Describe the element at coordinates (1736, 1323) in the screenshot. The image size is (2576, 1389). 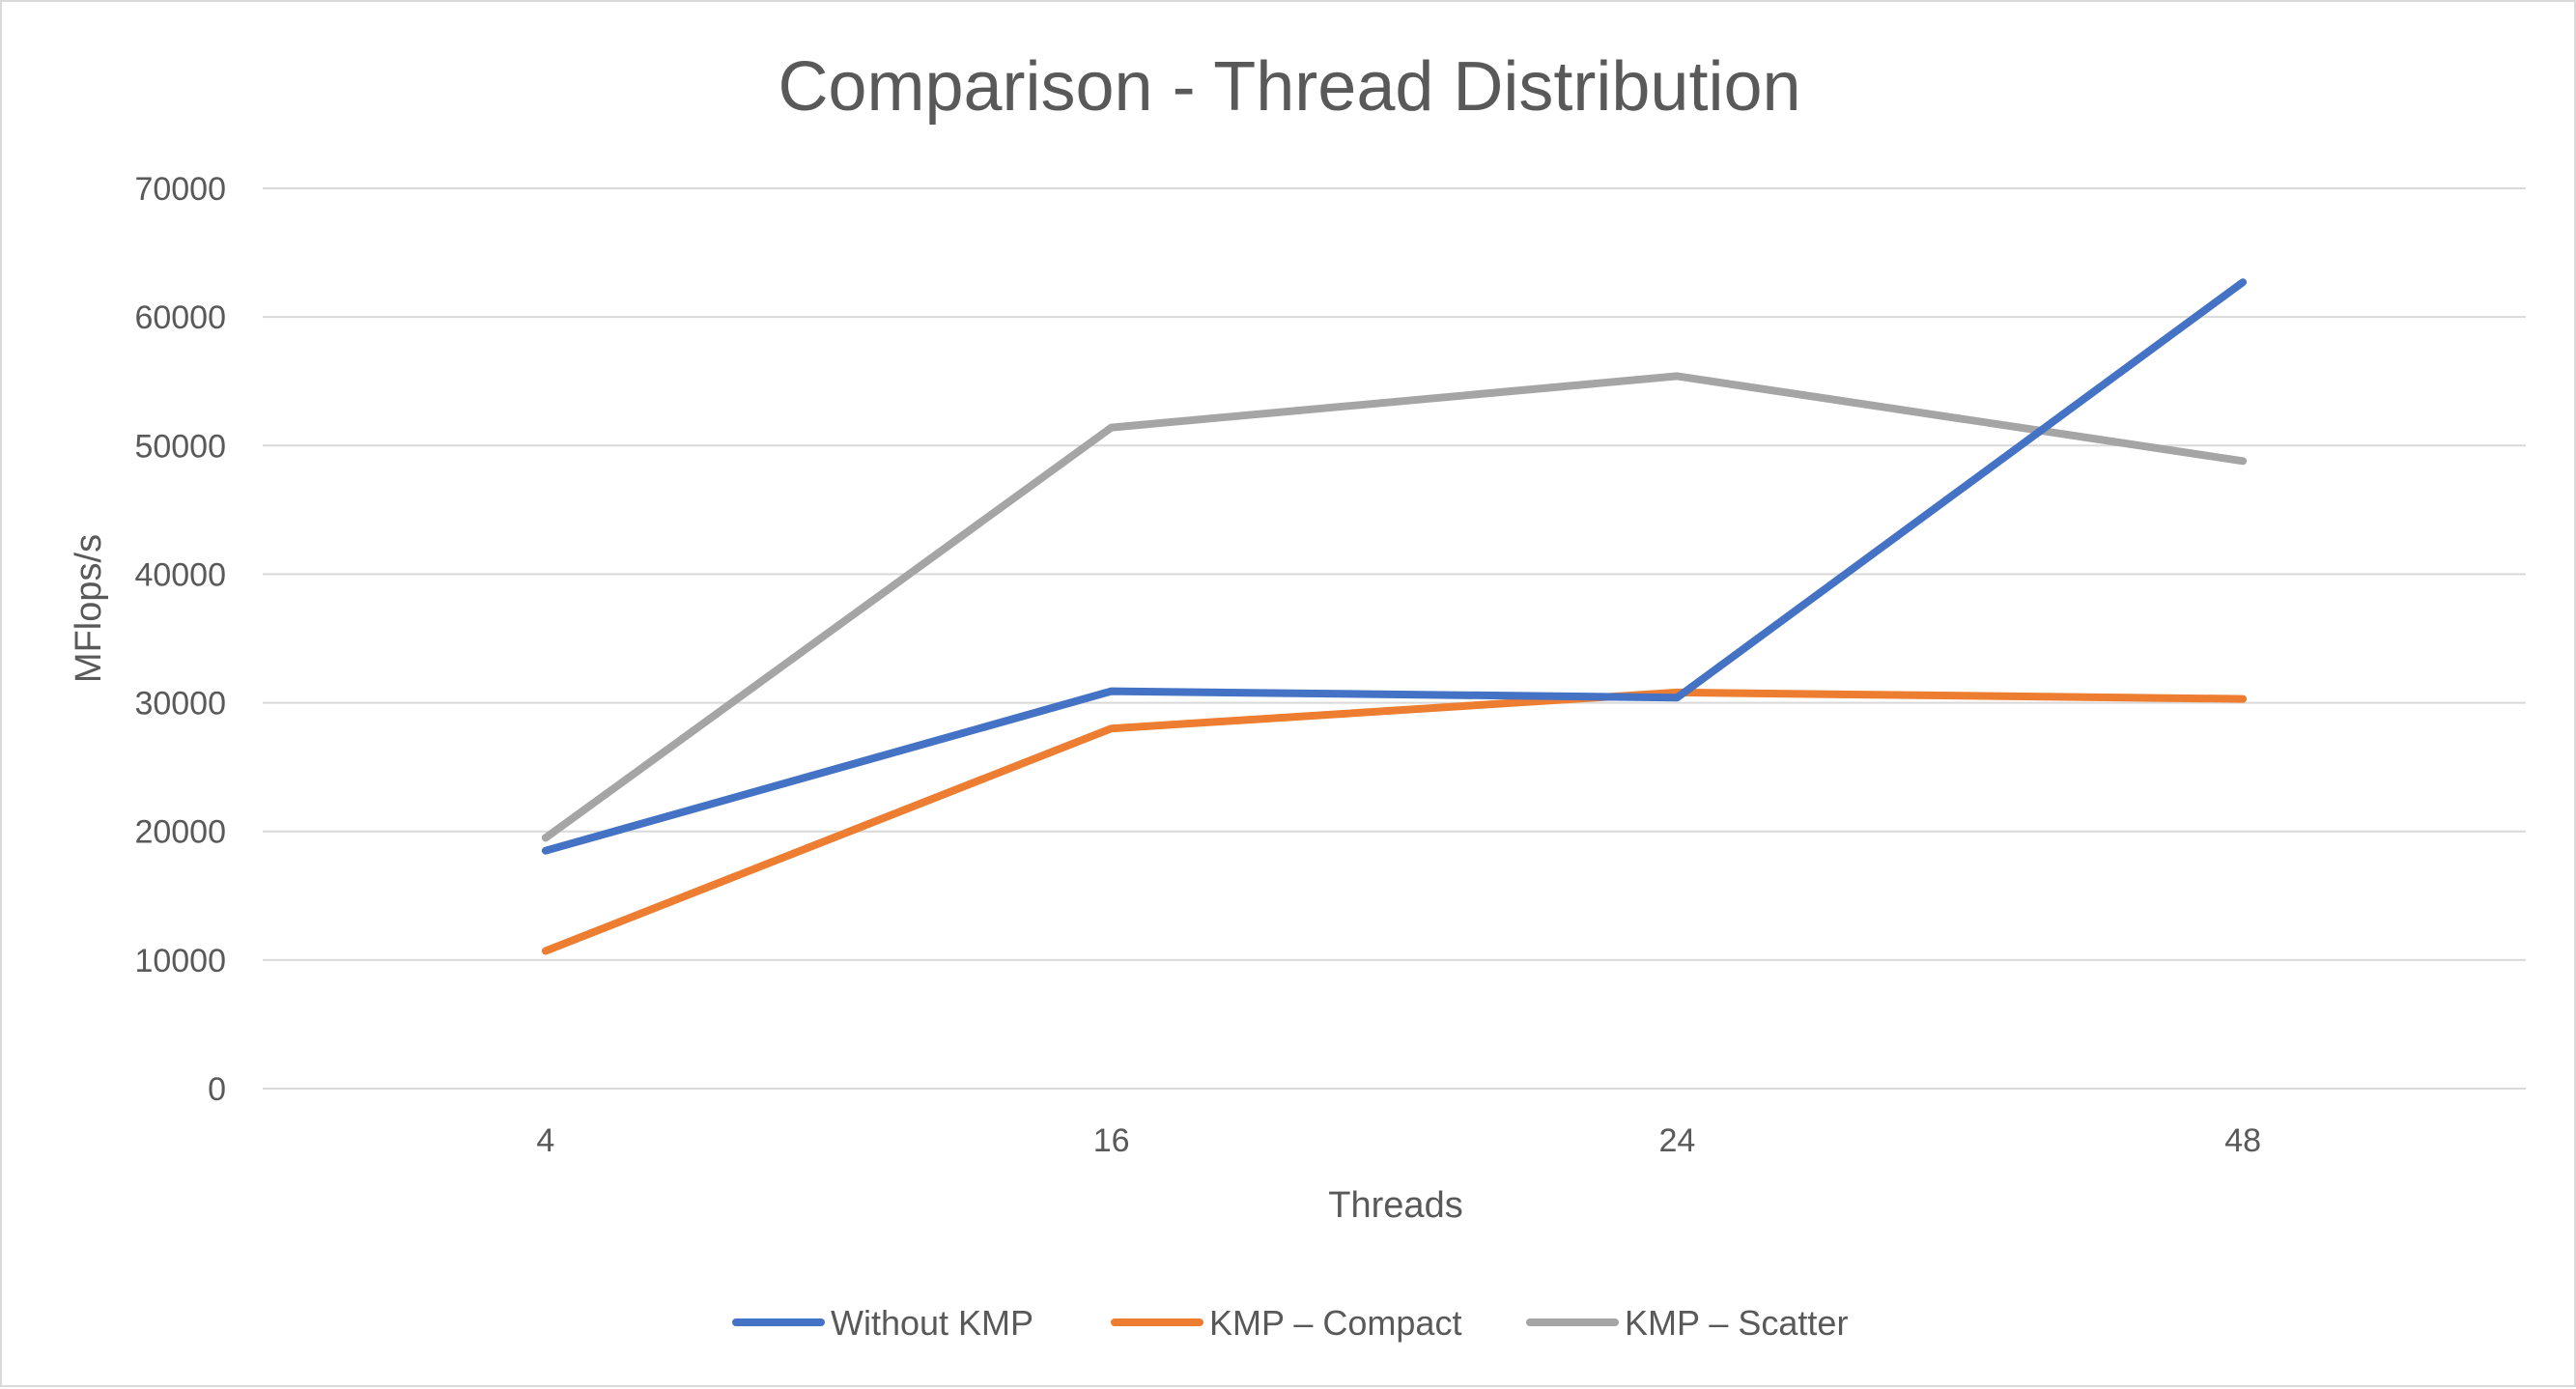
I see `legend-label: KMP – Scatter` at that location.